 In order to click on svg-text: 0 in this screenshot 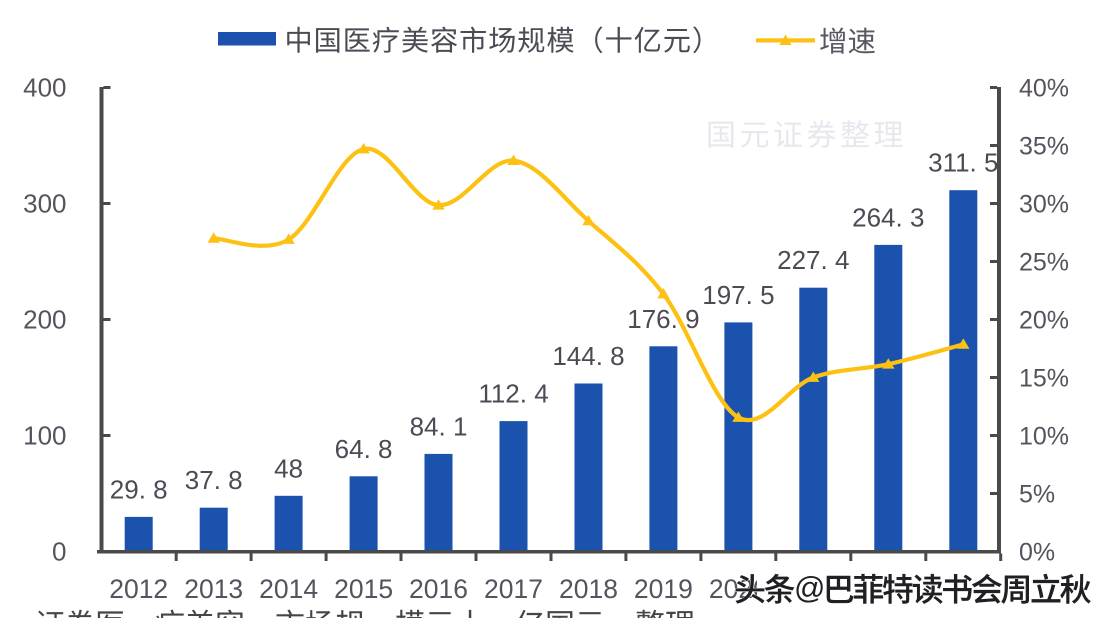, I will do `click(59, 552)`.